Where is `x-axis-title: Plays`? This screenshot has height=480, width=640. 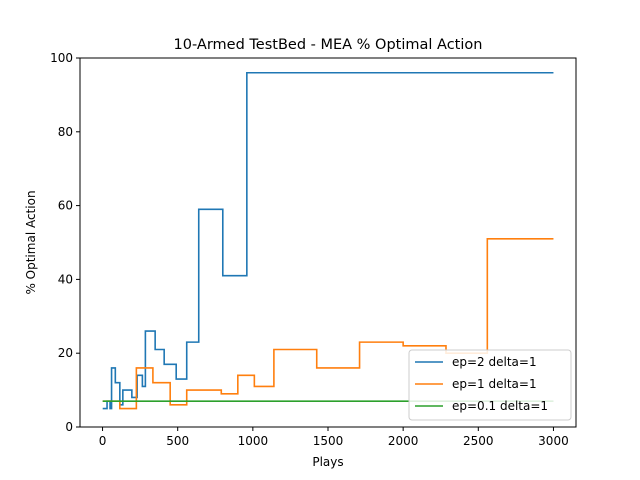
x-axis-title: Plays is located at coordinates (327, 462).